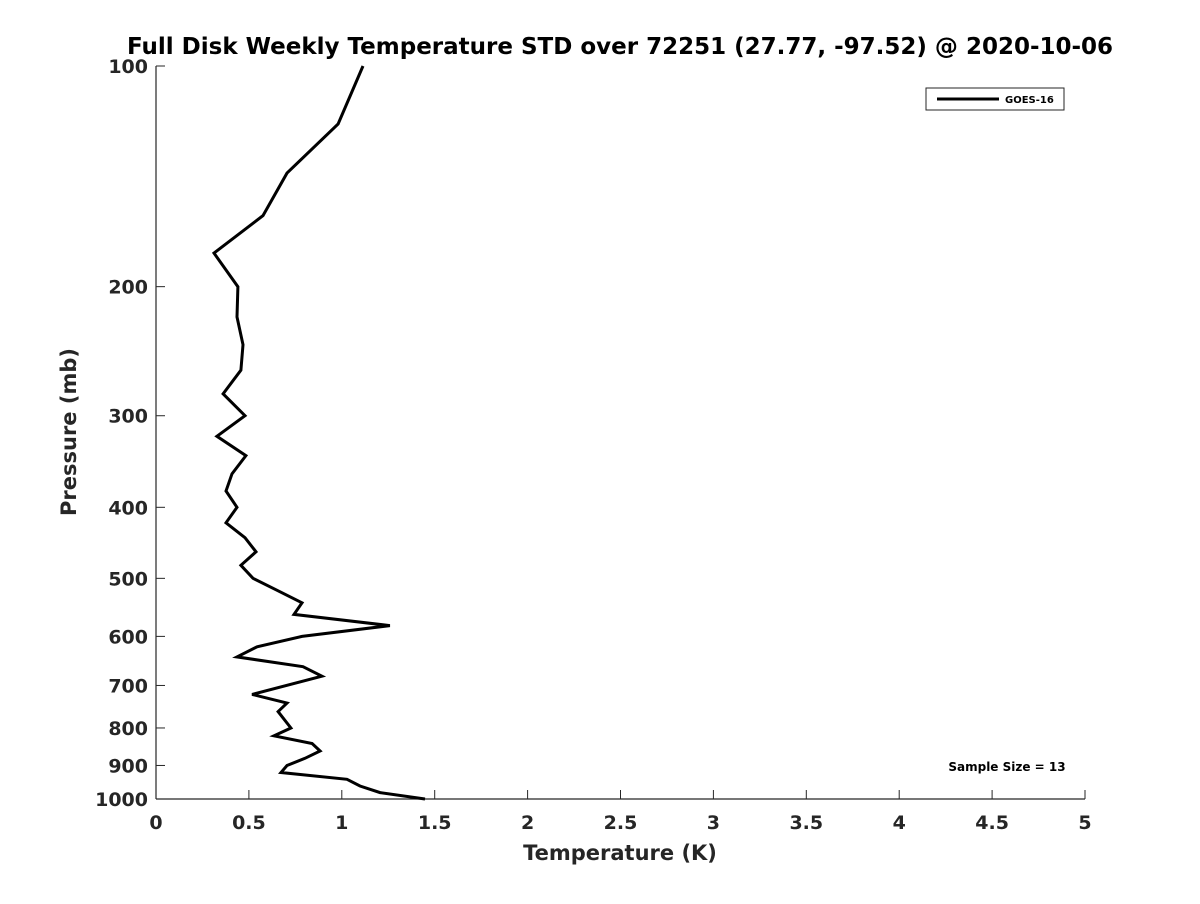 The image size is (1200, 904). Describe the element at coordinates (527, 823) in the screenshot. I see `x-tick-label: 2` at that location.